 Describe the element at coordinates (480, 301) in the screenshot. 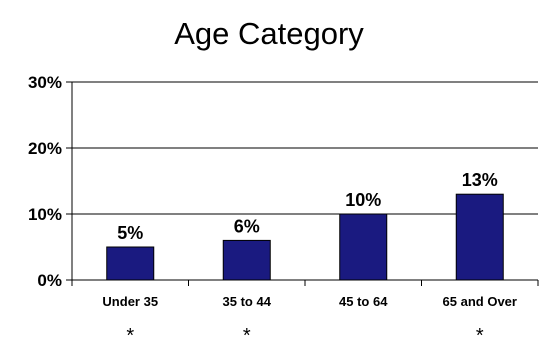

I see `x-tick-label: 65 and Over` at that location.